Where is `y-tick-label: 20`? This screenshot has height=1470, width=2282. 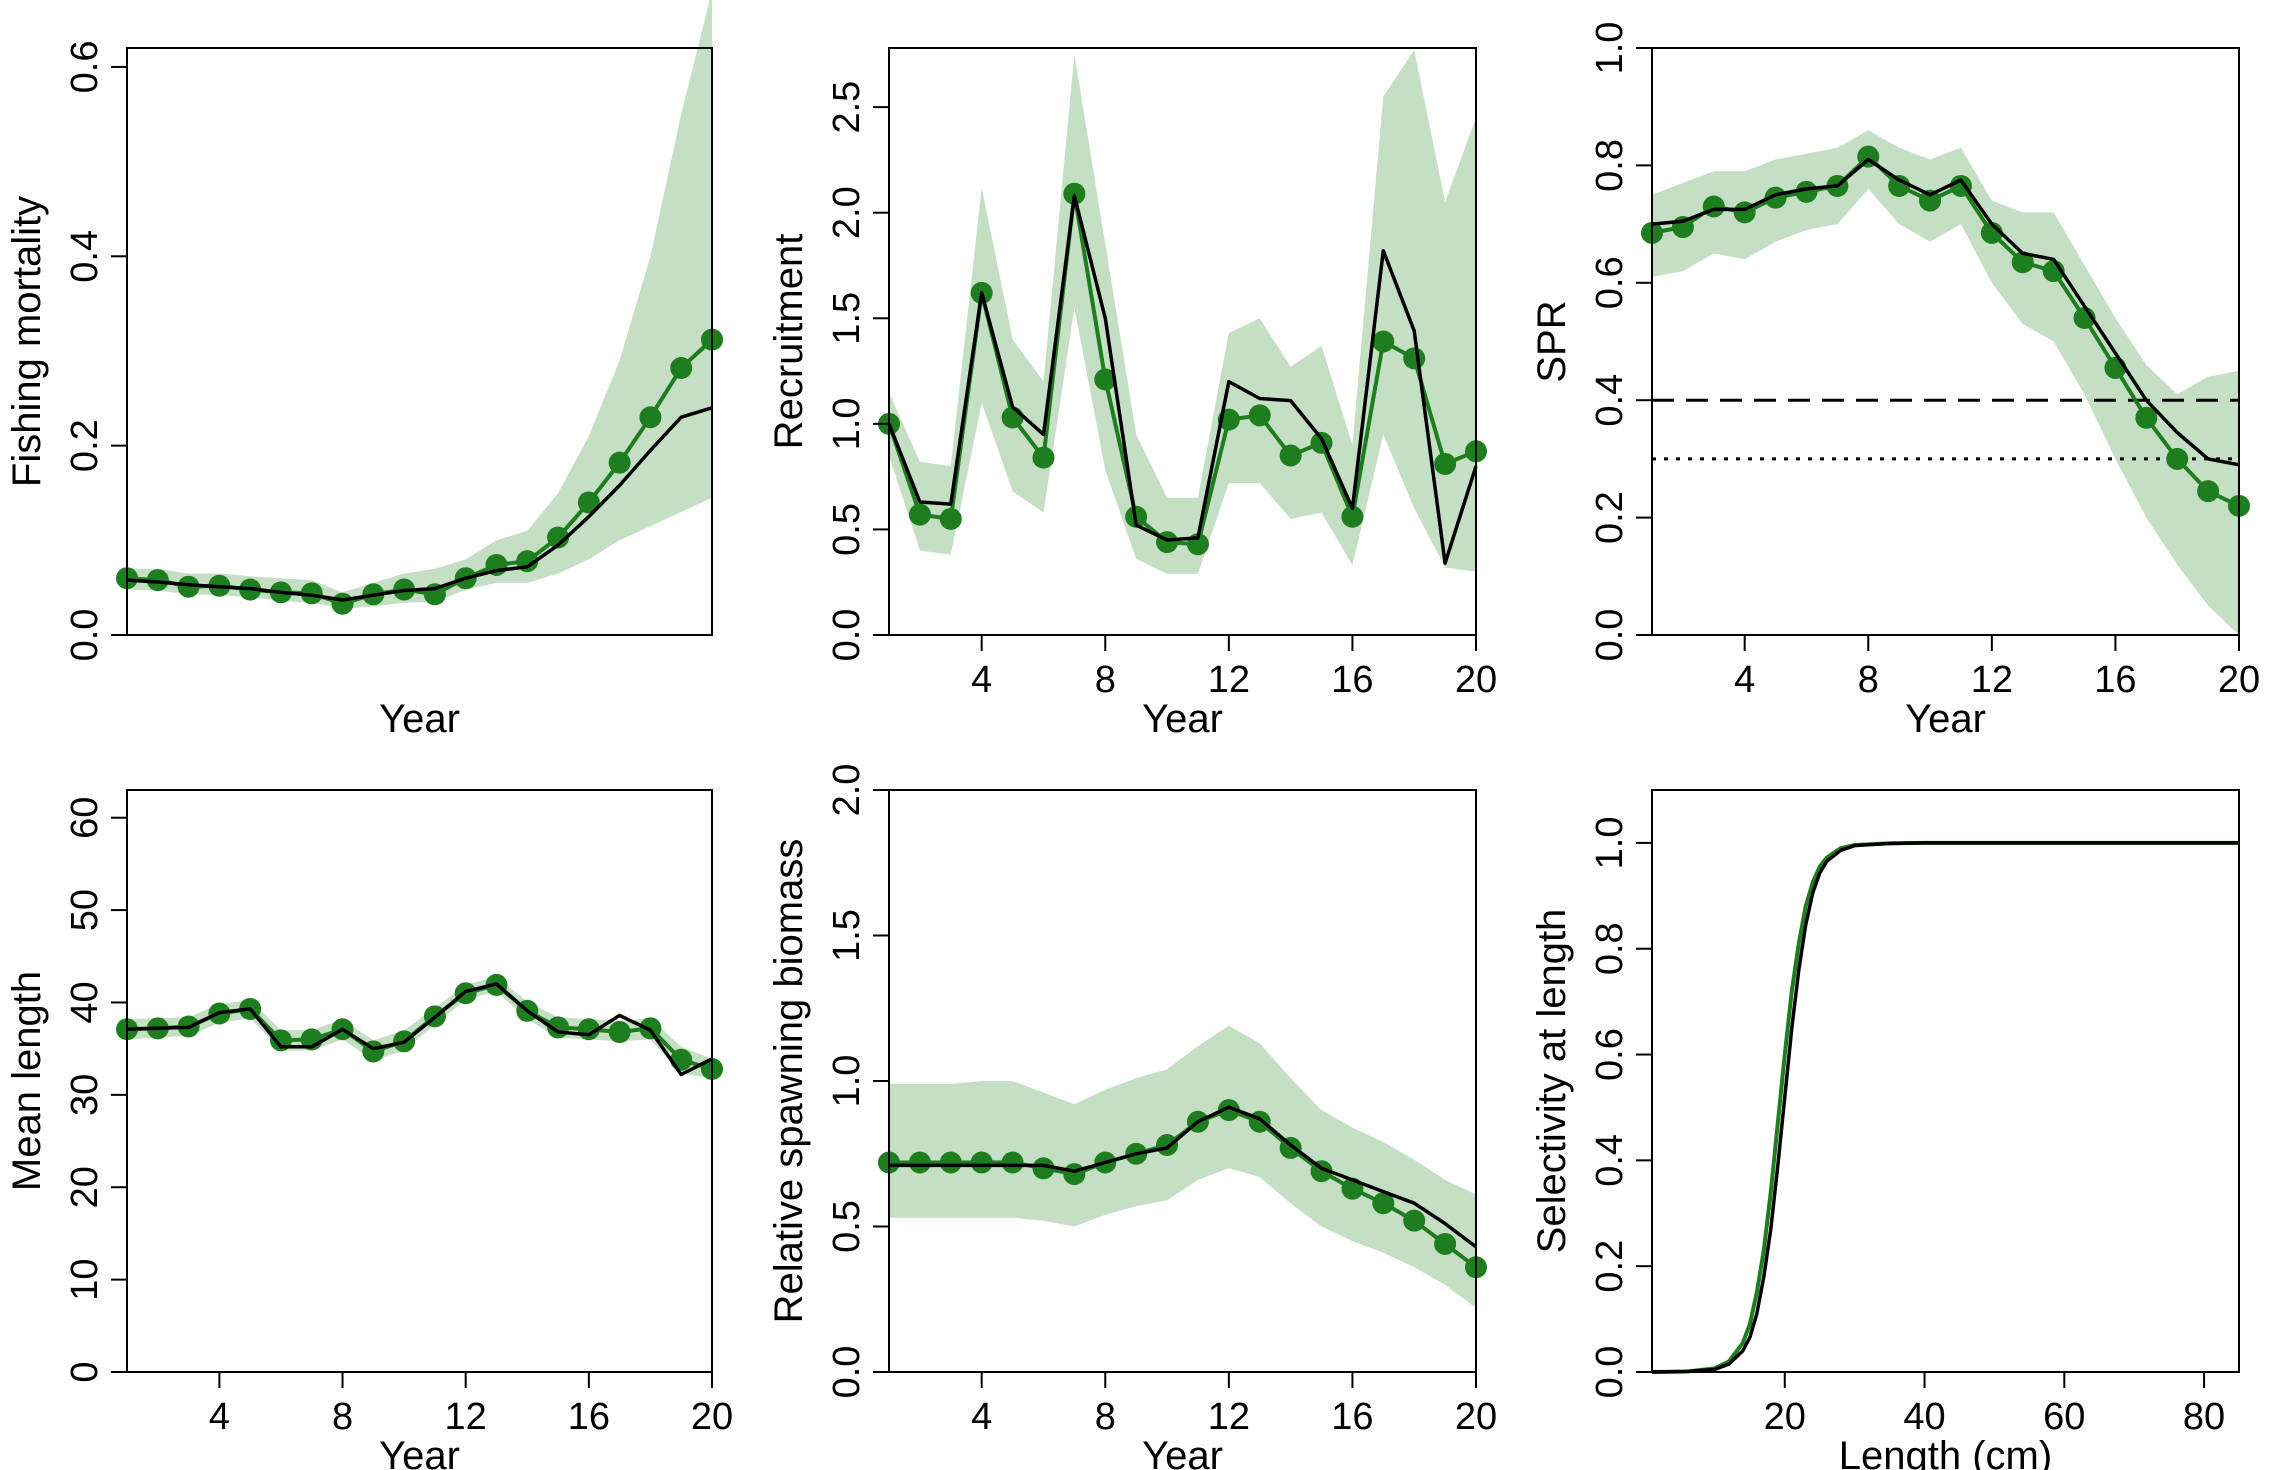
y-tick-label: 20 is located at coordinates (85, 1187).